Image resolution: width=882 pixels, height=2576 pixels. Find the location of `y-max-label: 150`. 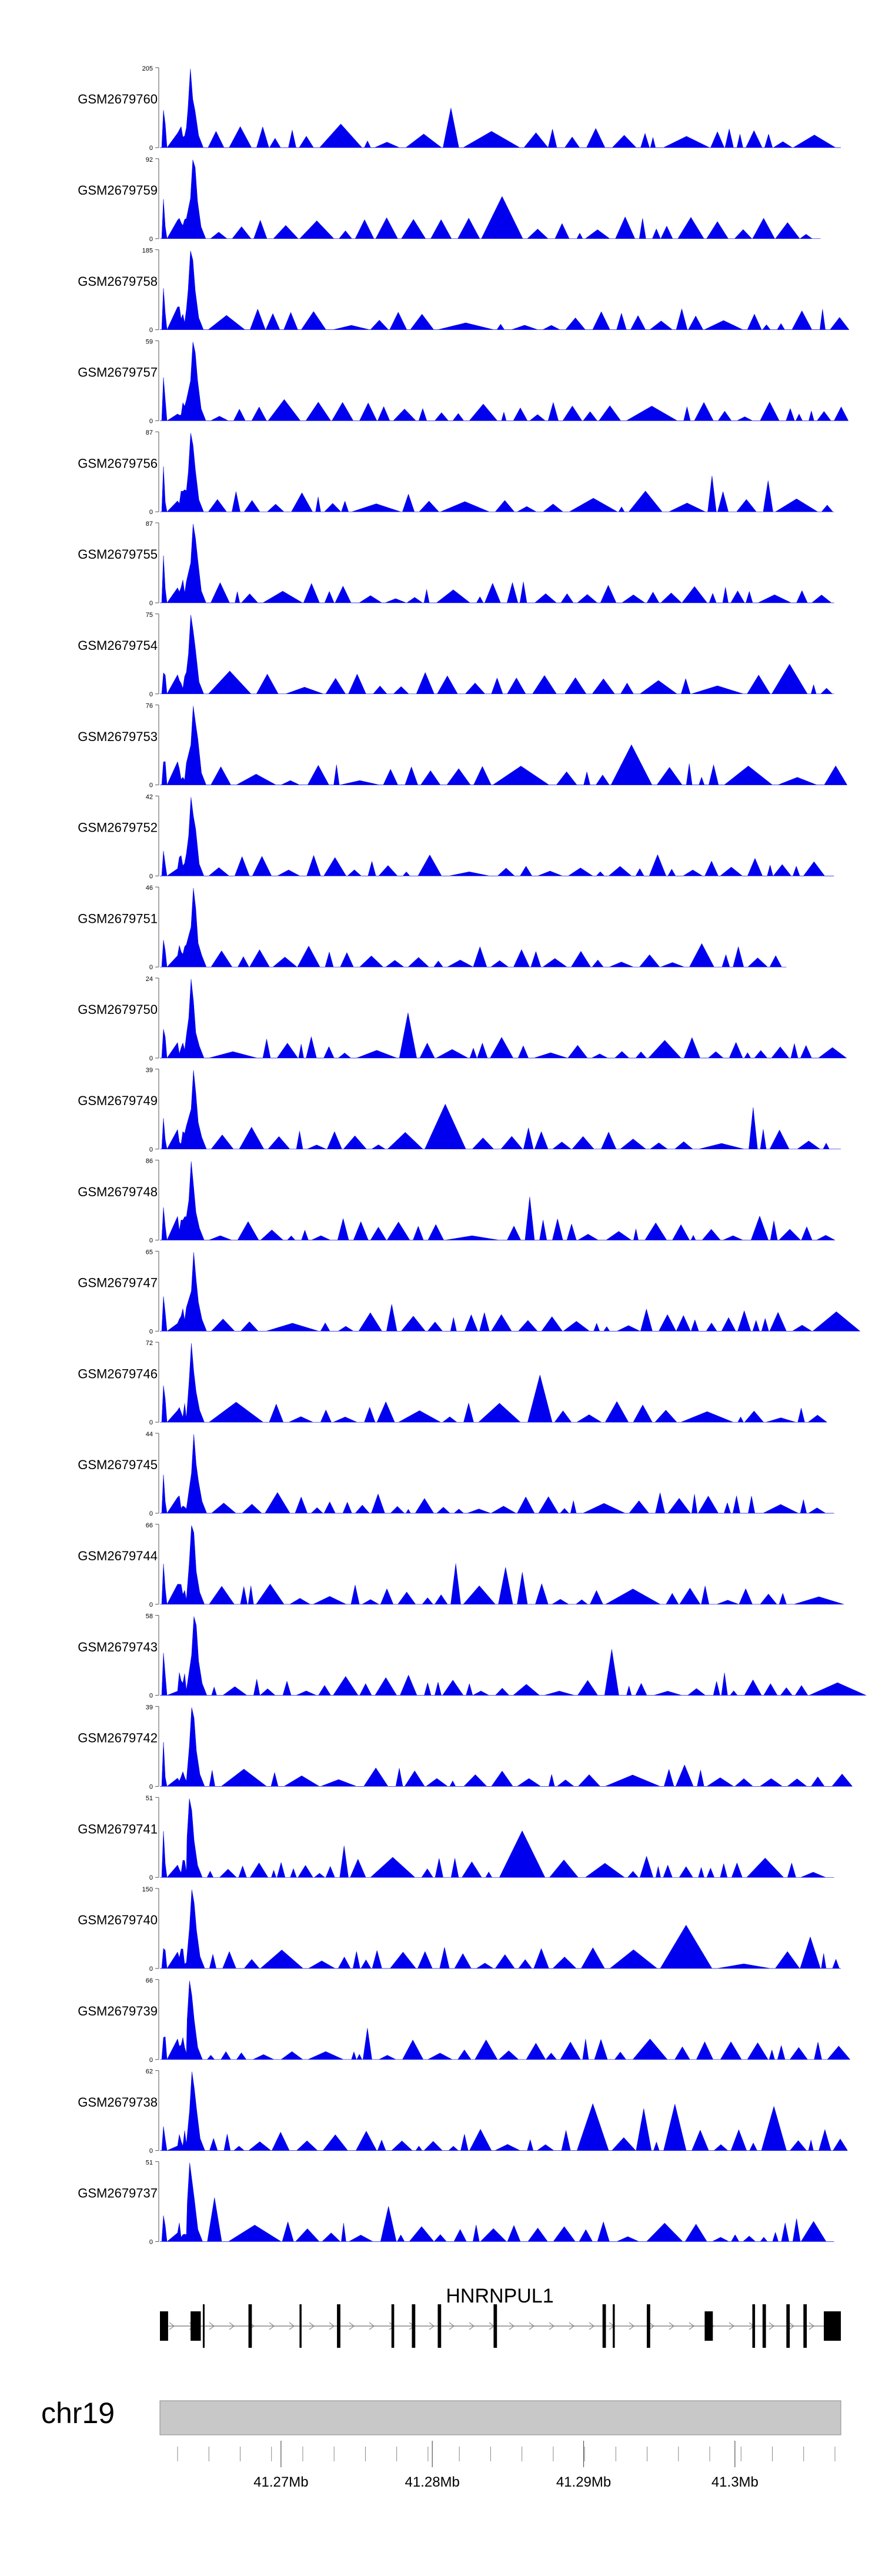

y-max-label: 150 is located at coordinates (147, 1889).